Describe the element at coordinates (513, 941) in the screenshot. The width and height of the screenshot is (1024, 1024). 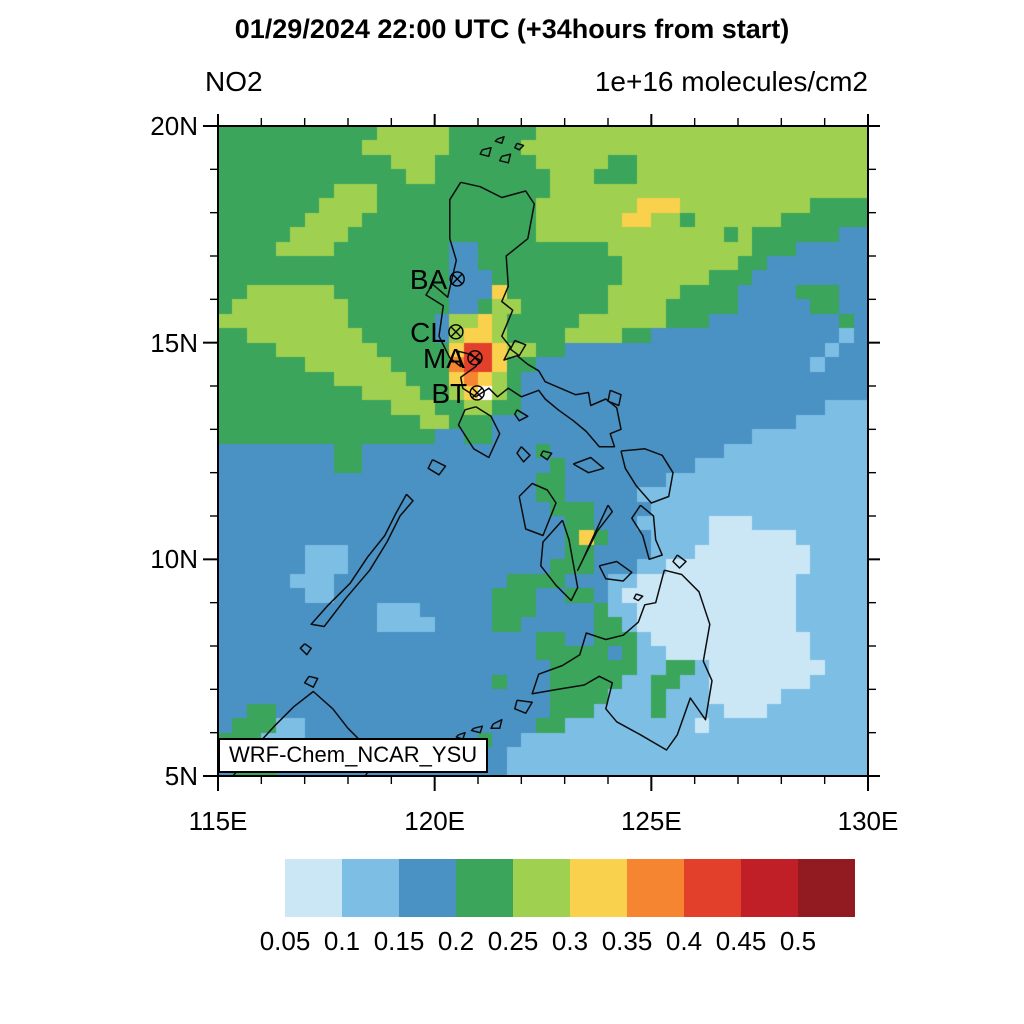
I see `colorbar-level-label: 0.25` at that location.